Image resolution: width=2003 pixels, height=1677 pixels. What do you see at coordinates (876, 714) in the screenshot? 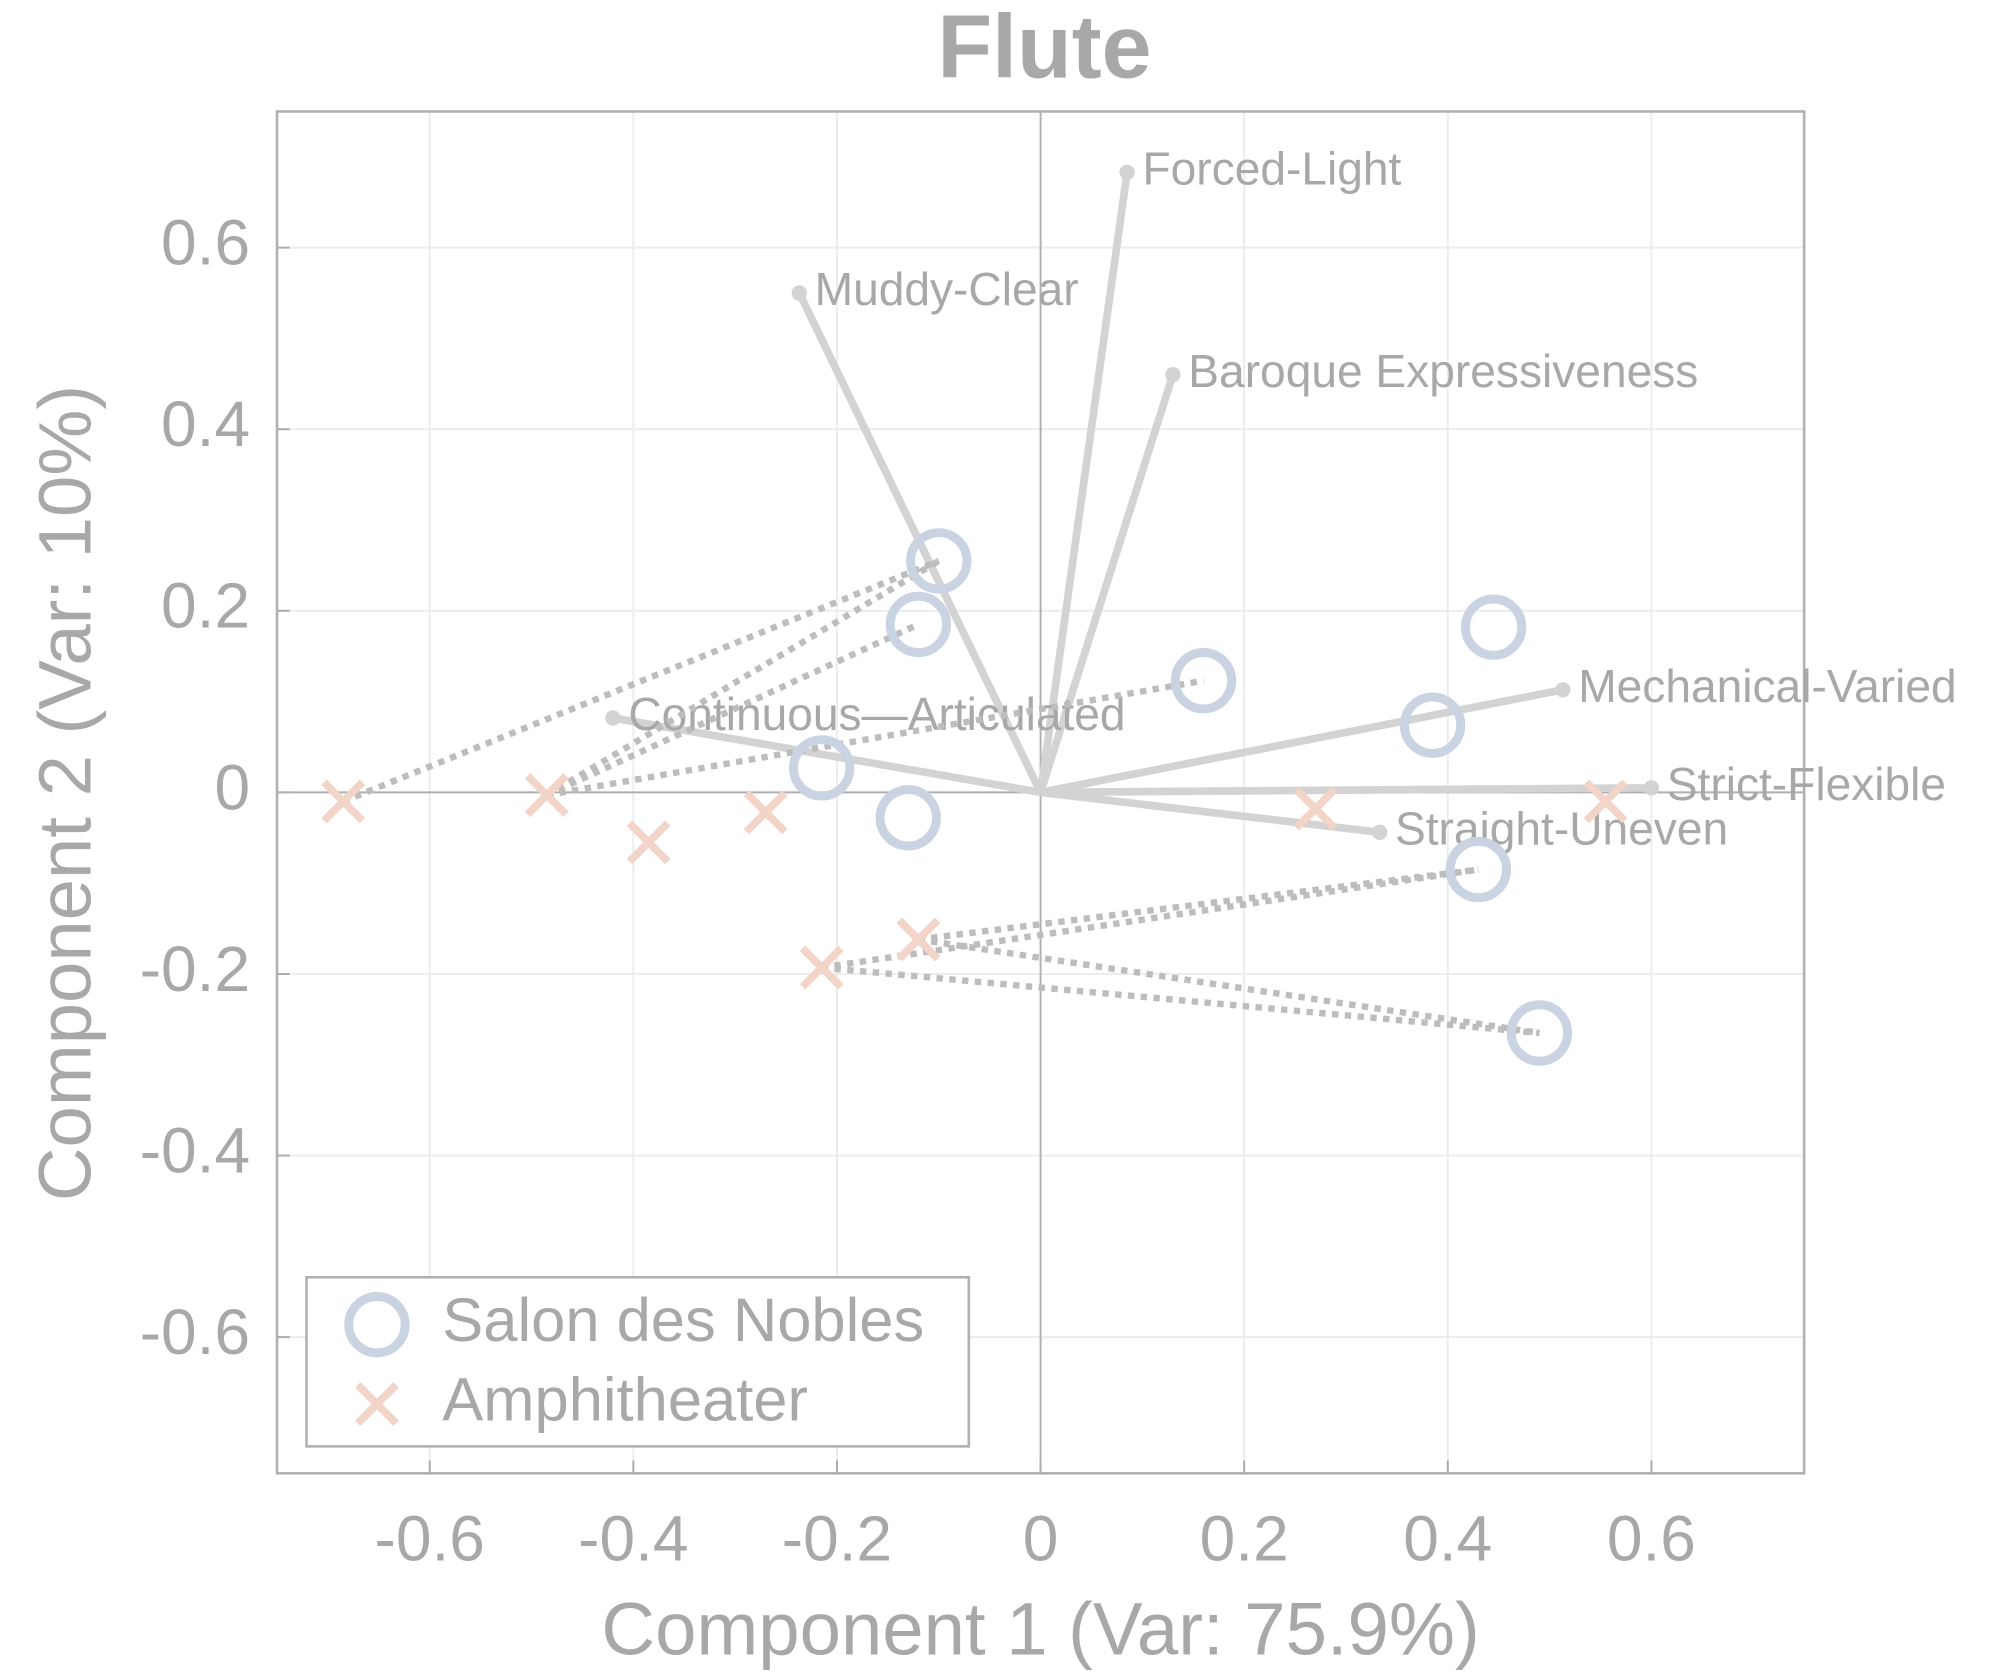
I see `vector-label: Continuous—Articulated` at bounding box center [876, 714].